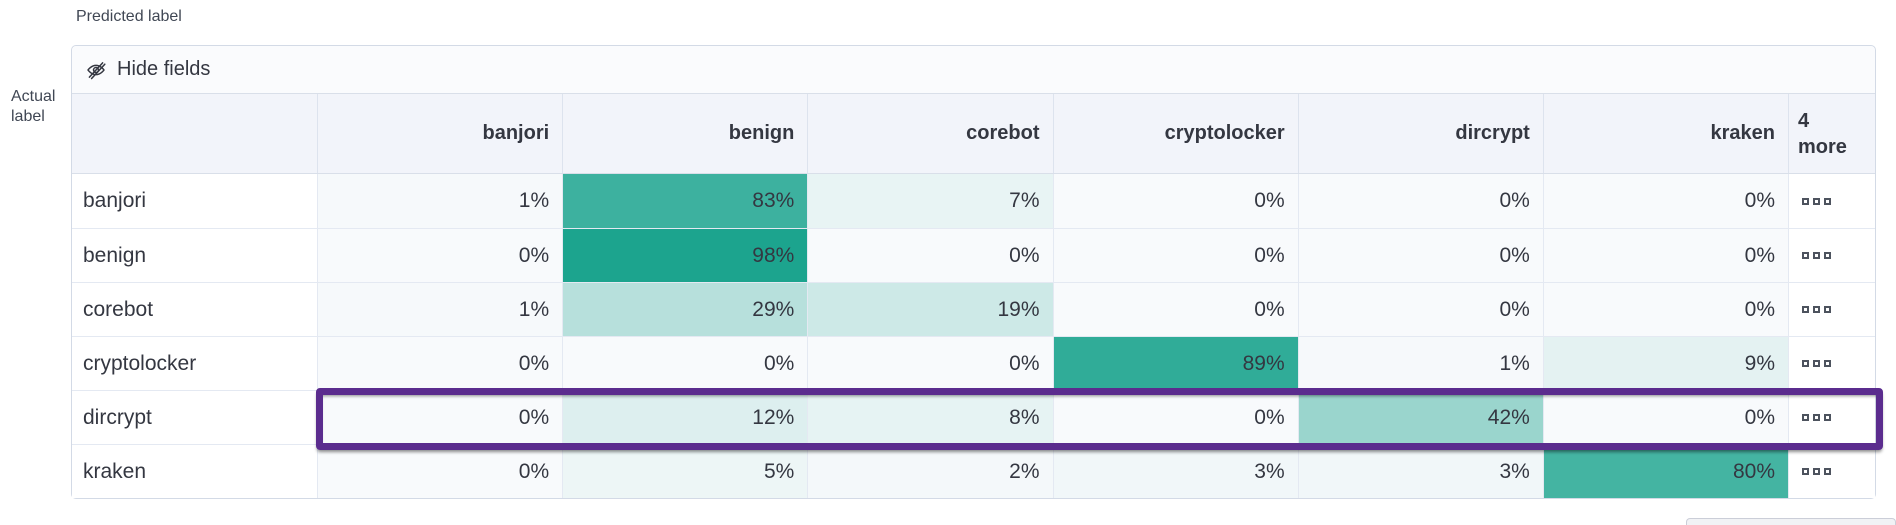 The image size is (1896, 525). I want to click on matrix-cell-cryptolocker-benign: 0%, so click(685, 363).